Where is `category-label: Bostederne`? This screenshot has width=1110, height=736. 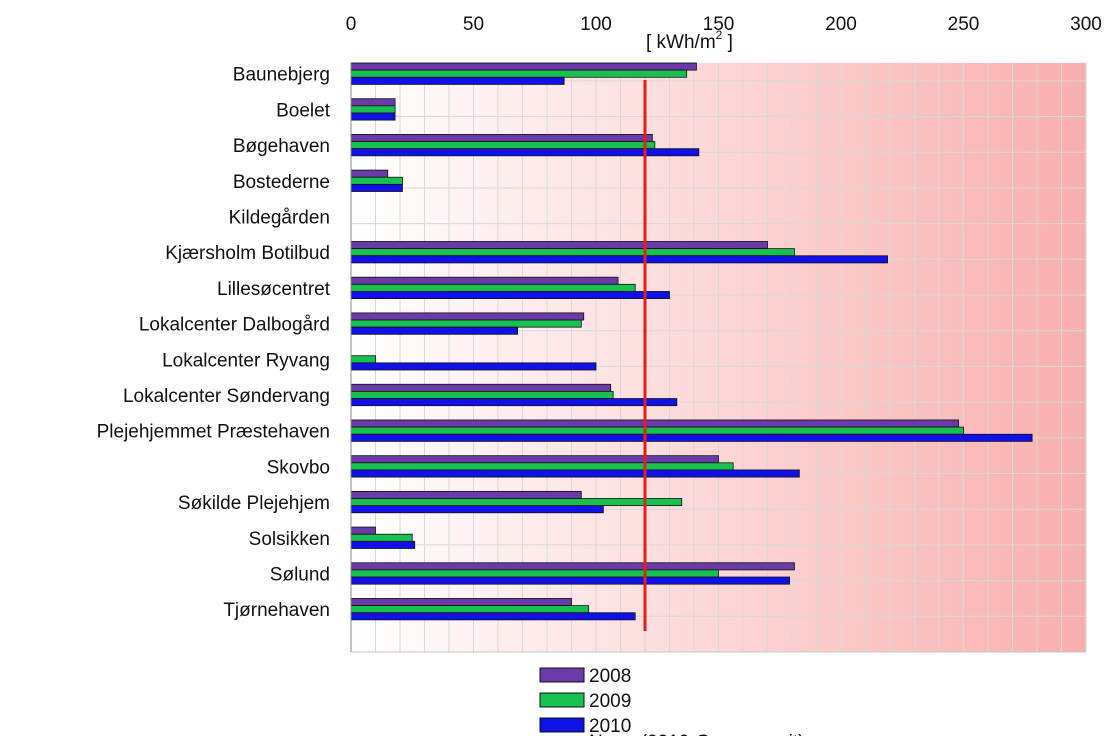
category-label: Bostederne is located at coordinates (281, 182).